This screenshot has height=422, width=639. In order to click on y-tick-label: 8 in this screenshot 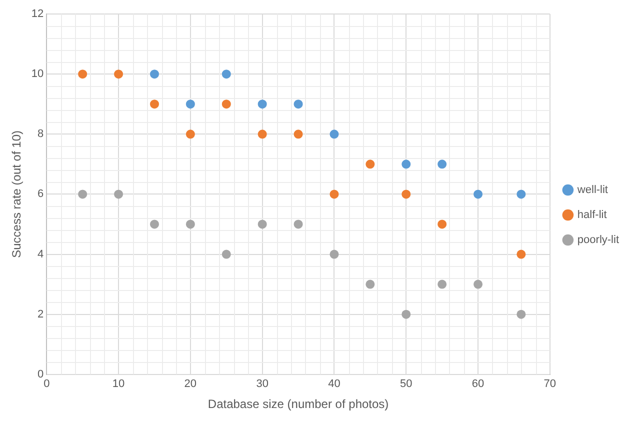, I will do `click(41, 134)`.